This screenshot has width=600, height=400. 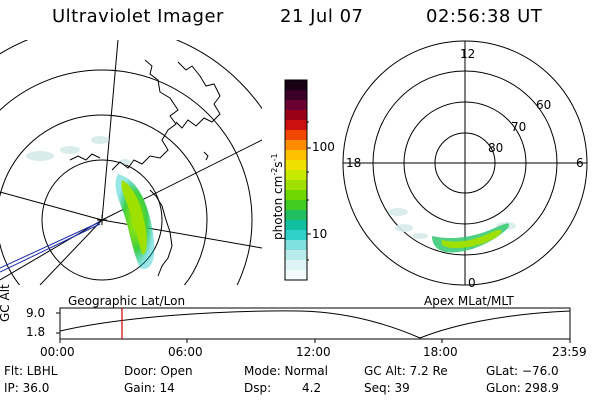 What do you see at coordinates (278, 164) in the screenshot?
I see `colorbar-unit-s: s` at bounding box center [278, 164].